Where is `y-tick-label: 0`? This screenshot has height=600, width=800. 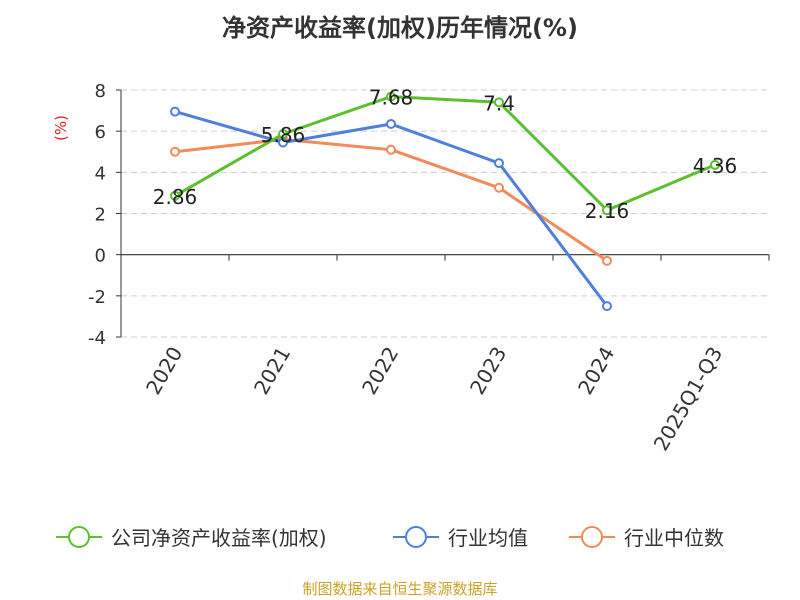 y-tick-label: 0 is located at coordinates (100, 256).